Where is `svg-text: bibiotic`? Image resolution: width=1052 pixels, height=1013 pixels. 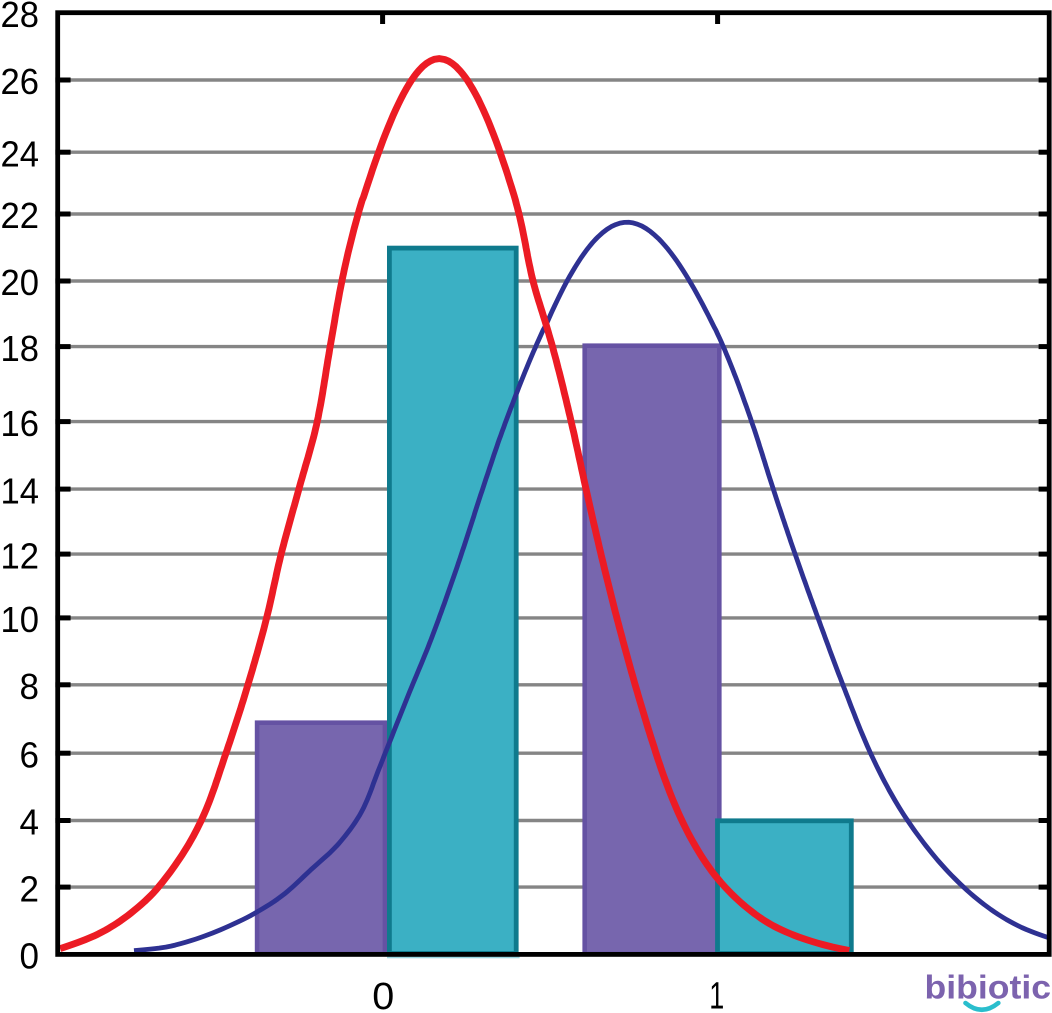 svg-text: bibiotic is located at coordinates (988, 987).